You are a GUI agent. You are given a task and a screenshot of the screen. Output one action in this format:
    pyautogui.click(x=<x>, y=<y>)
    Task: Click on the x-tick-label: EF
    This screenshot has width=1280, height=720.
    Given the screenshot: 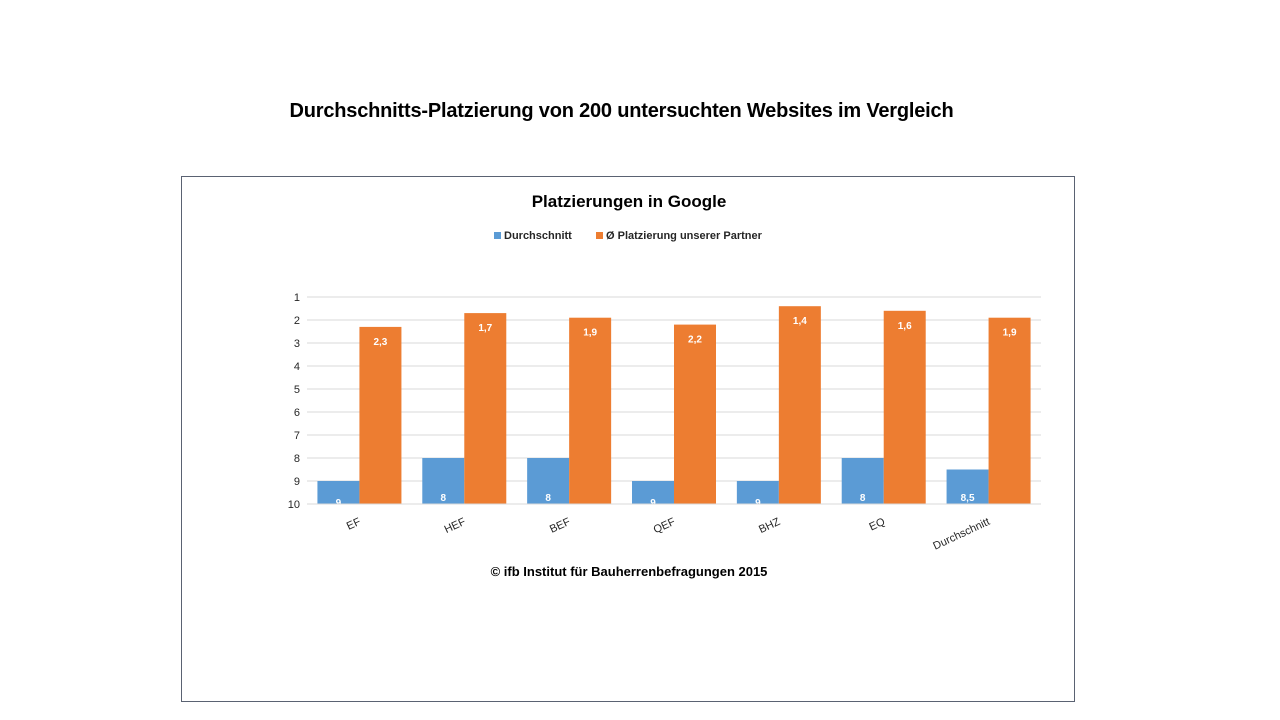 What is the action you would take?
    pyautogui.click(x=354, y=524)
    